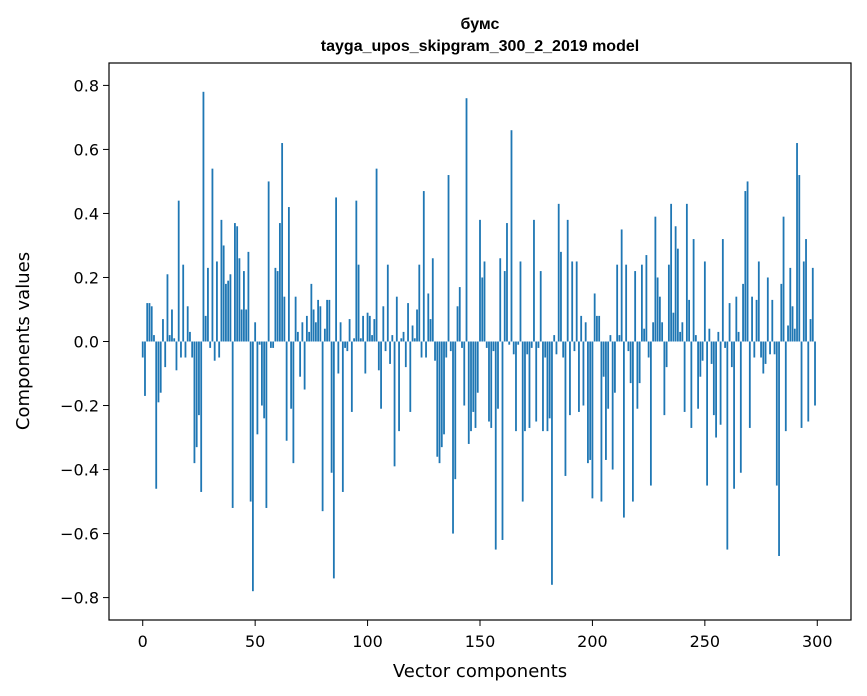 The image size is (867, 696). I want to click on chart-title: бумс, so click(480, 24).